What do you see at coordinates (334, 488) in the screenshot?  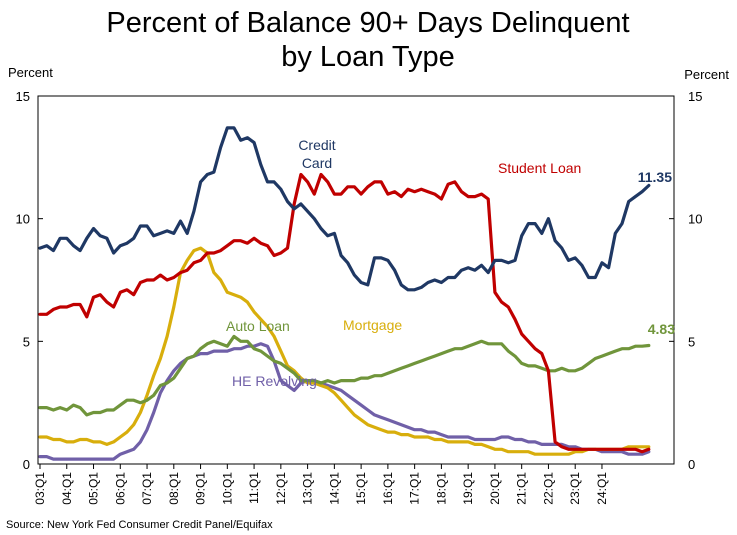 I see `x-tick-label: 14:Q1` at bounding box center [334, 488].